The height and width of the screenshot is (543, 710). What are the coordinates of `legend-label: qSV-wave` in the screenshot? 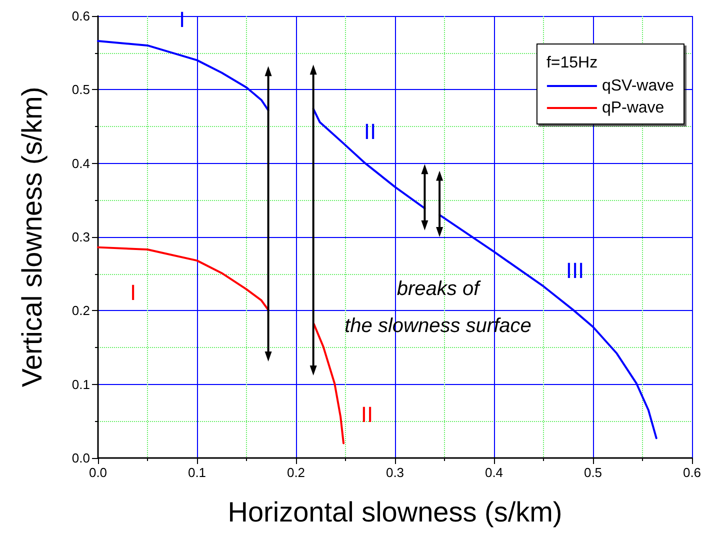 It's located at (638, 86).